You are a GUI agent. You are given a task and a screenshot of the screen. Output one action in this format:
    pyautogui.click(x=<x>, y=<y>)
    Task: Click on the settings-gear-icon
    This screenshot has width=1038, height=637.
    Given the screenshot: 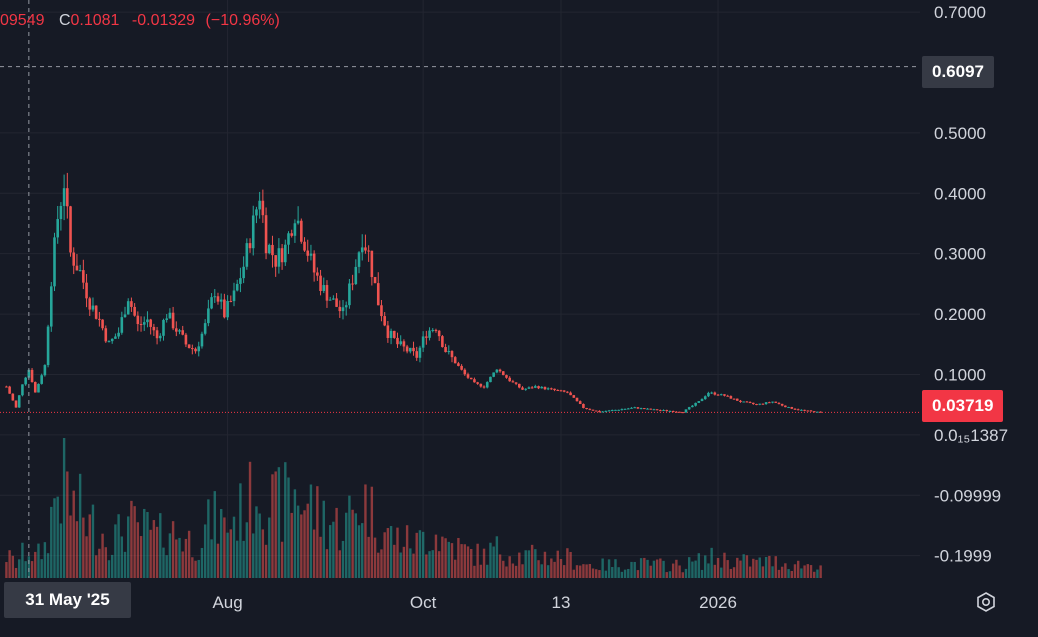 What is the action you would take?
    pyautogui.click(x=986, y=602)
    